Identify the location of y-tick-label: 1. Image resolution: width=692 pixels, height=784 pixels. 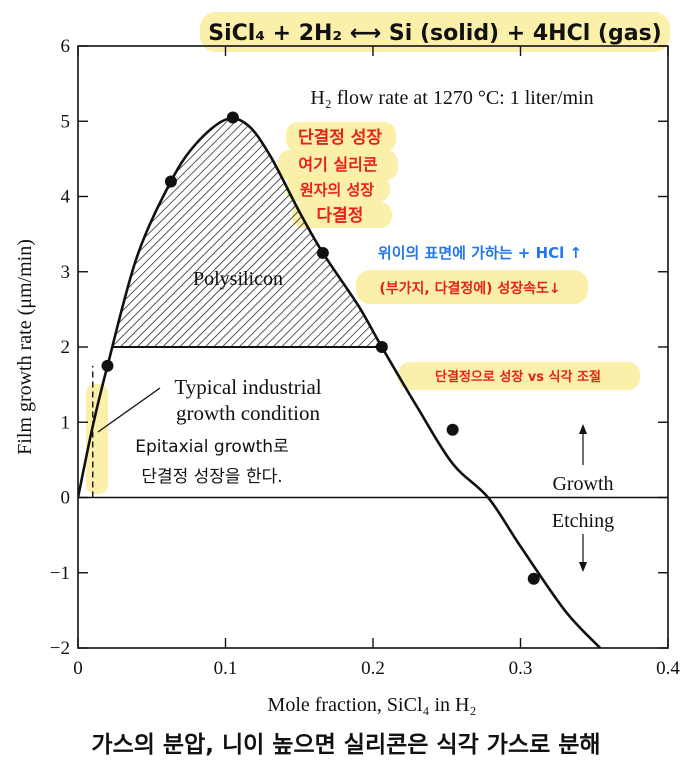
(66, 422).